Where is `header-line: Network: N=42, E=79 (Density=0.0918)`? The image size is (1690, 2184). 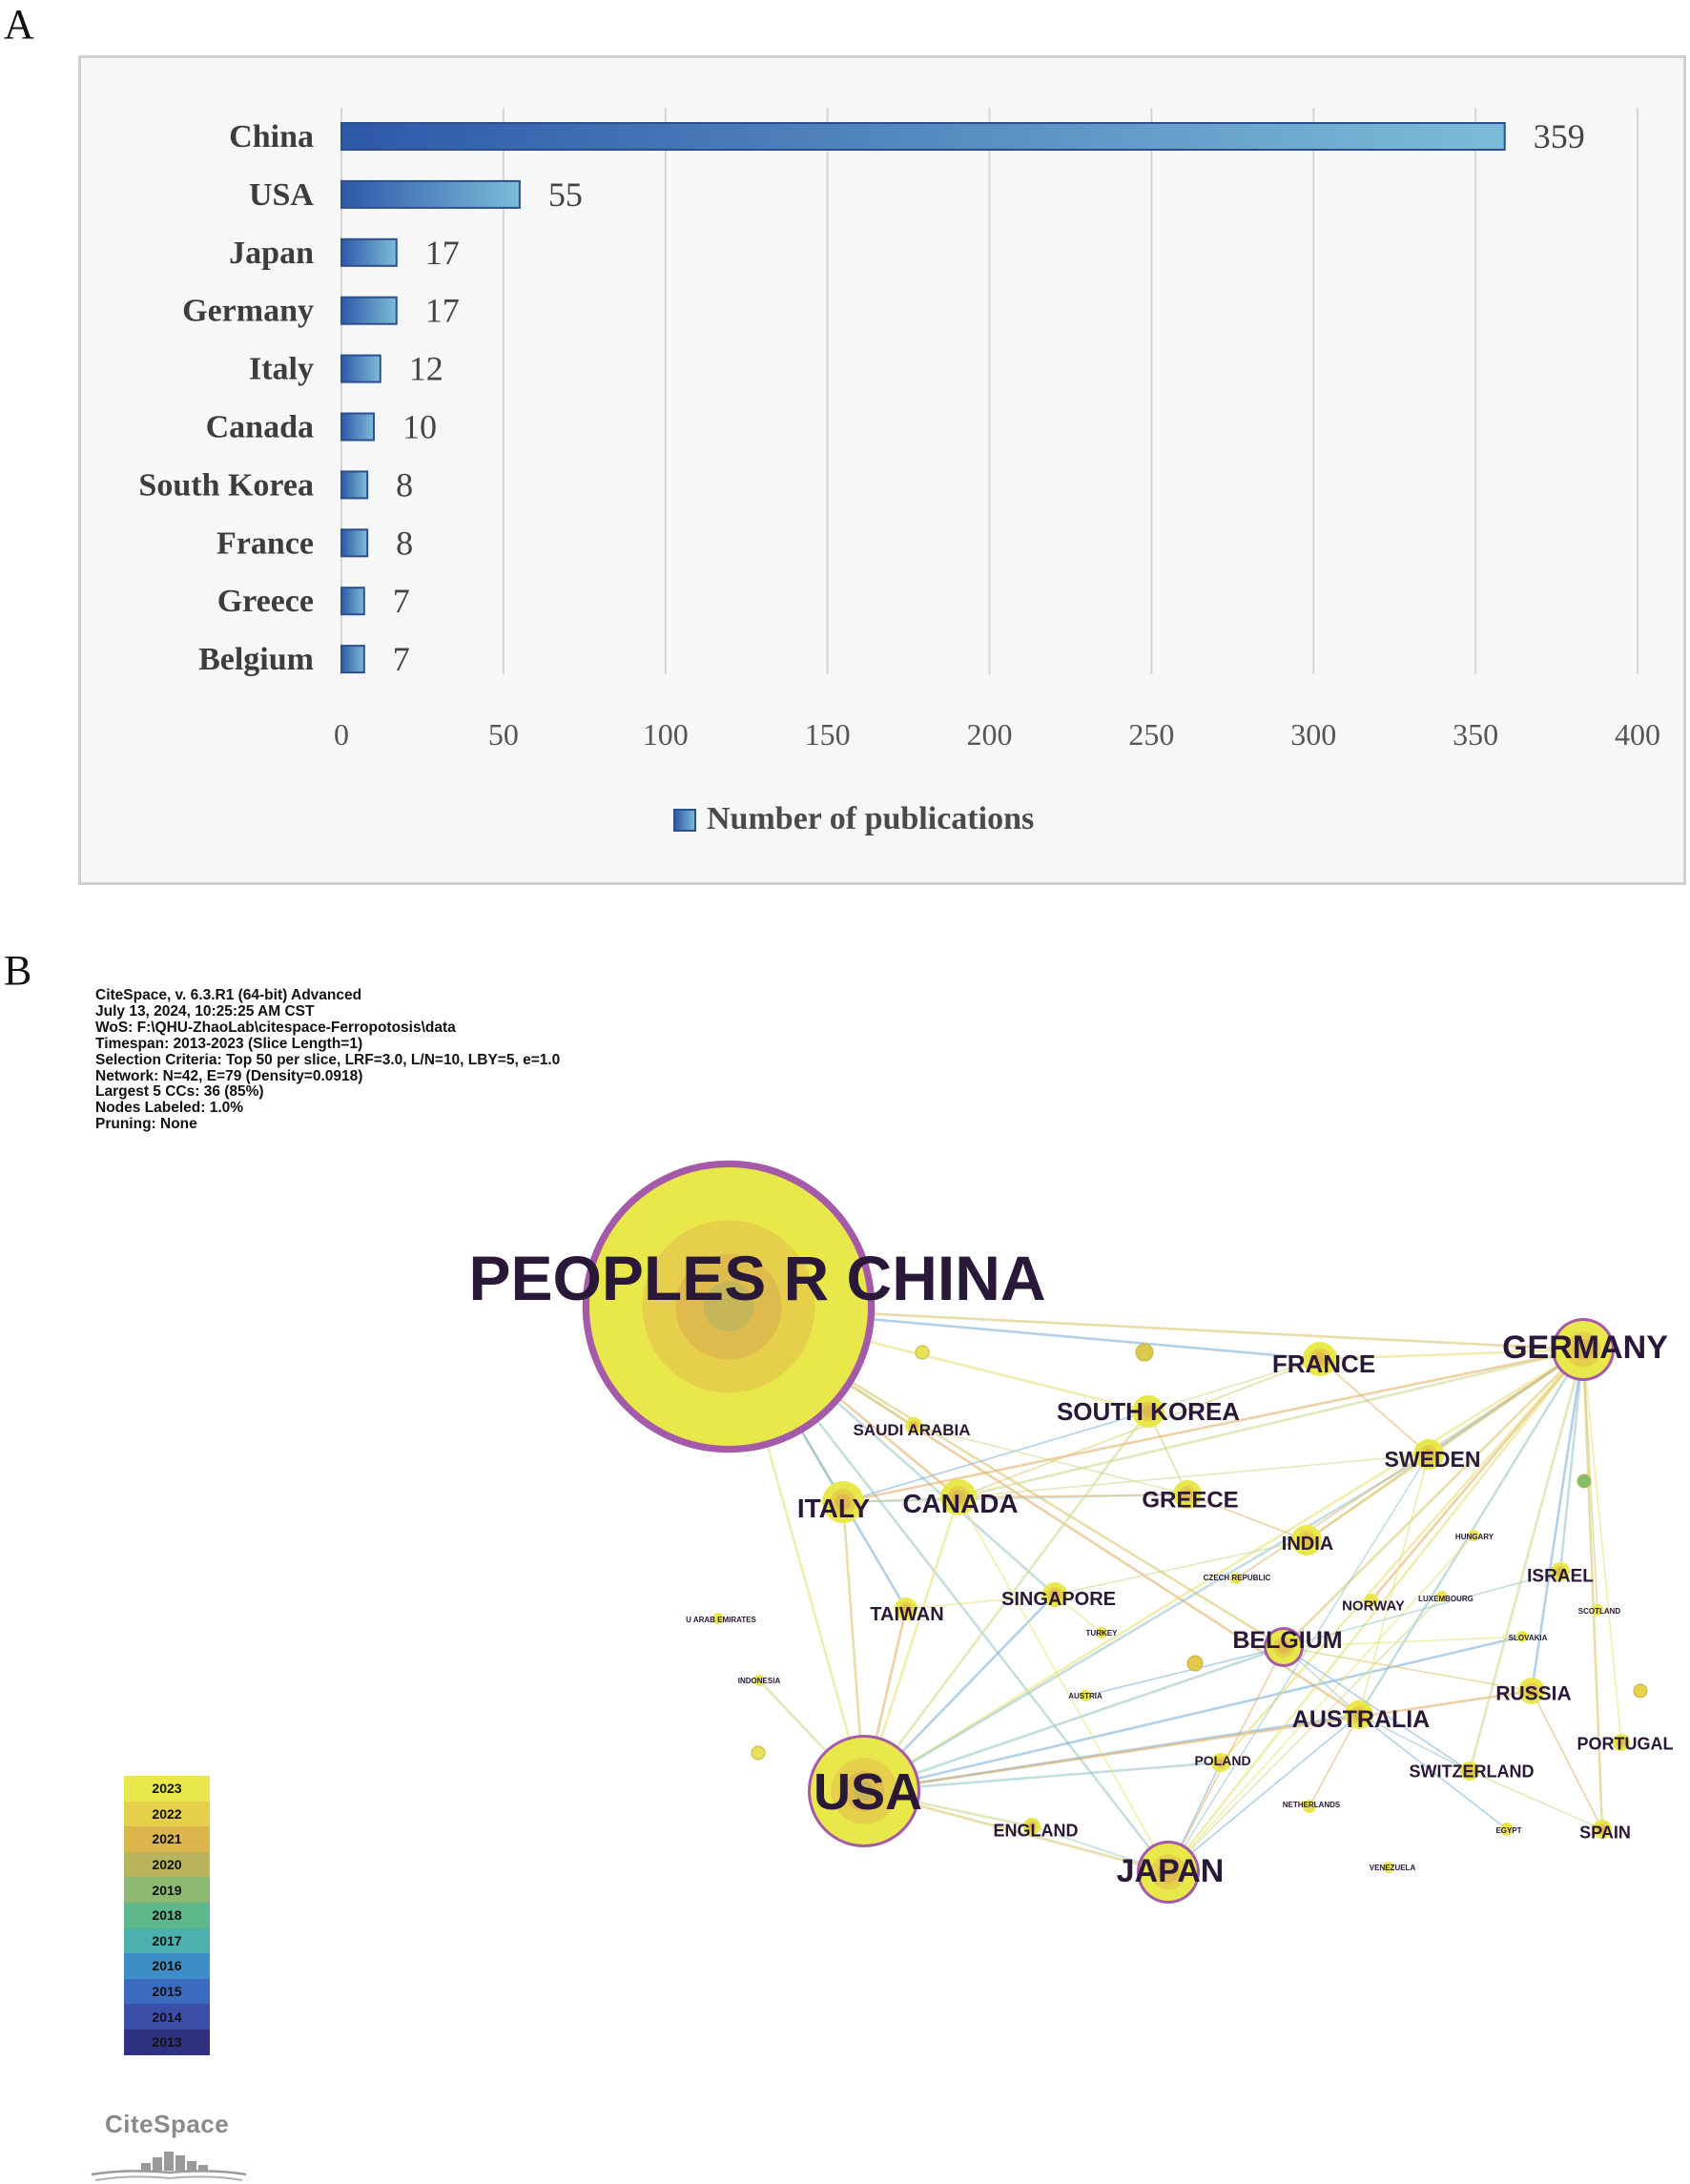 header-line: Network: N=42, E=79 (Density=0.0918) is located at coordinates (229, 1075).